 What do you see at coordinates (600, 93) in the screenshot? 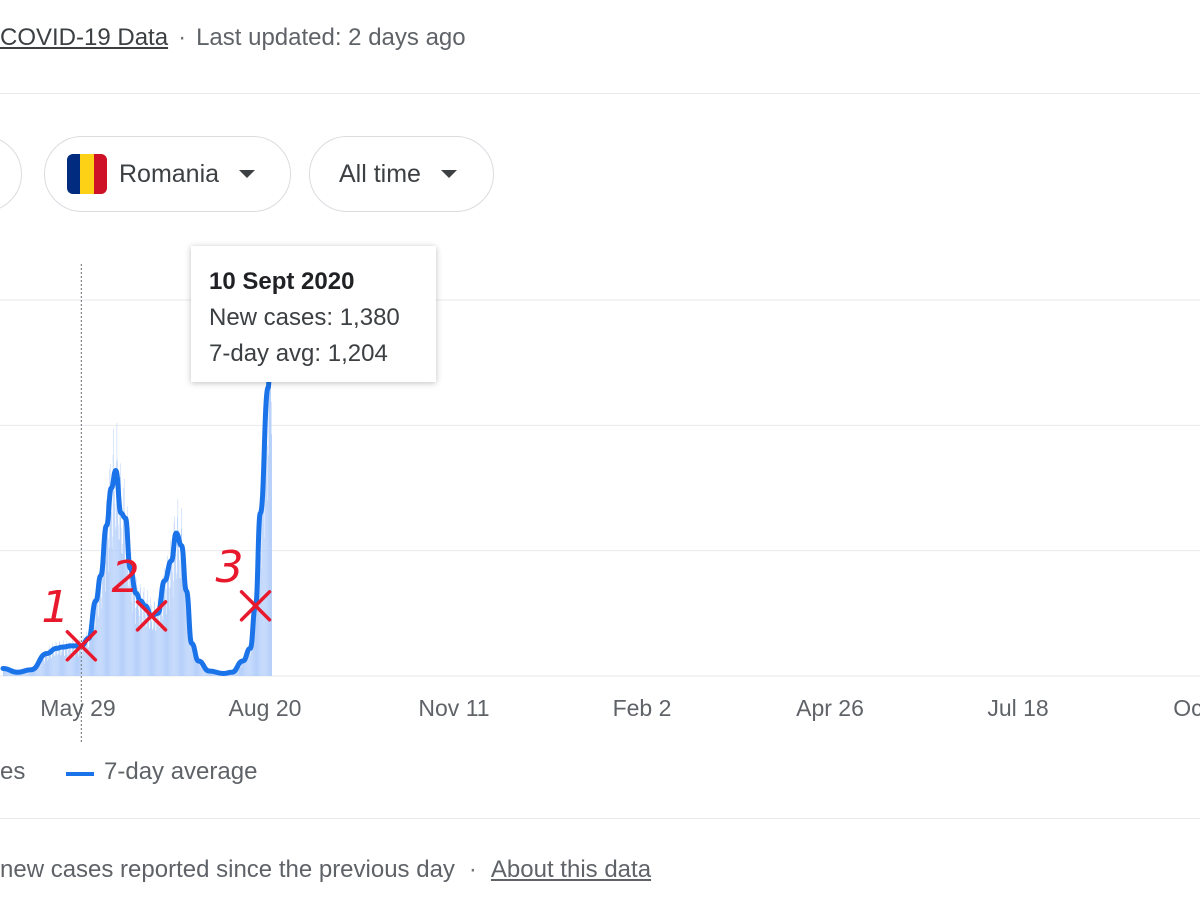
I see `header-divider` at bounding box center [600, 93].